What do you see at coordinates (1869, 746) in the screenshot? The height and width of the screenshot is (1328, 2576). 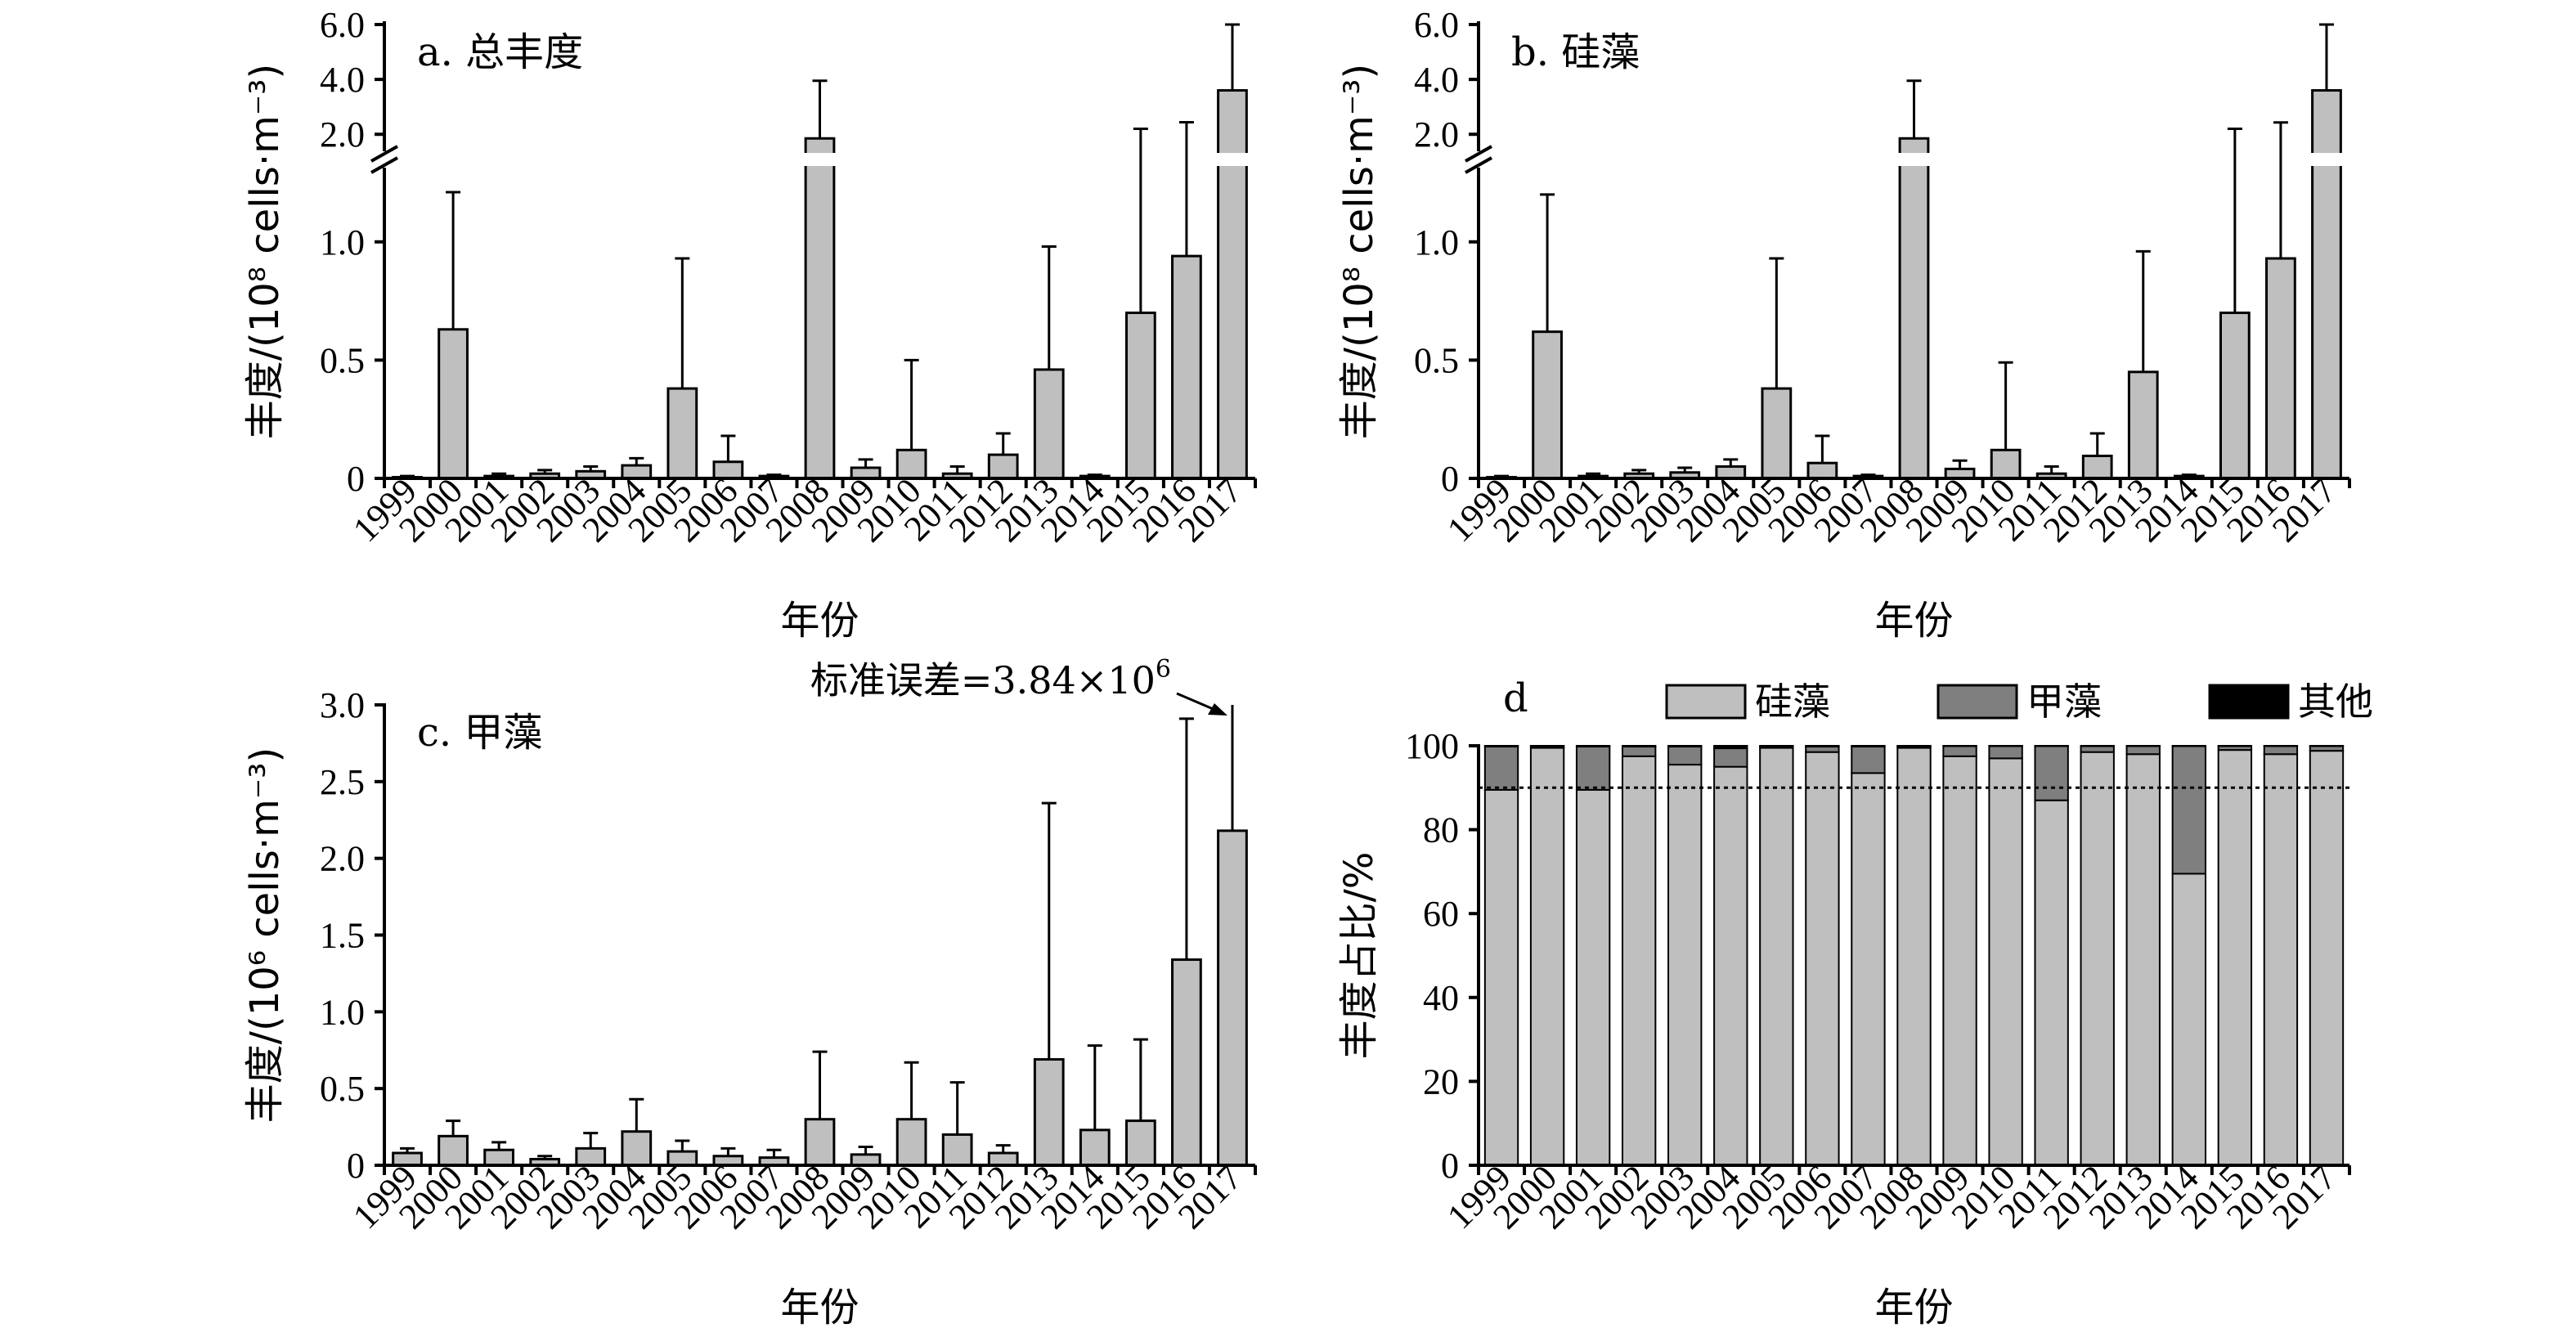 I see `segment-其他-2007` at bounding box center [1869, 746].